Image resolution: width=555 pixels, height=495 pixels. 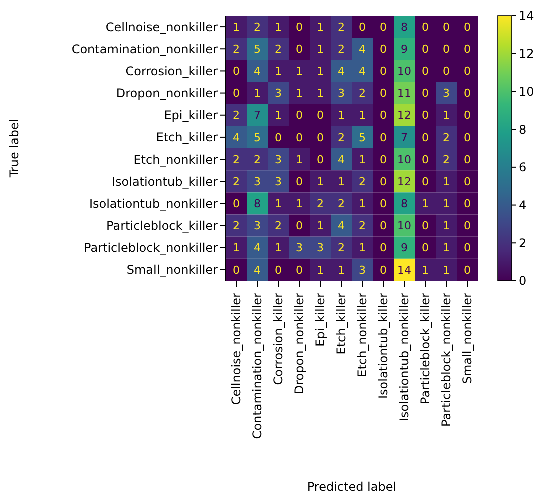 I want to click on y-tick-label: Cellnoise_nonkiller, so click(x=162, y=27).